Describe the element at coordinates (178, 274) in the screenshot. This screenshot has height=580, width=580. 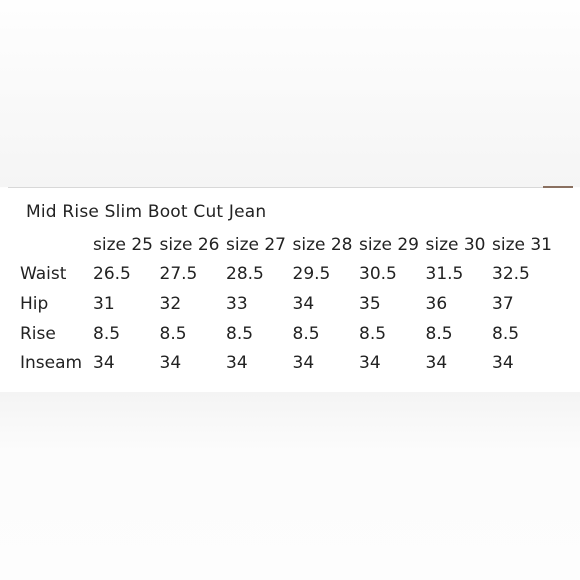
I see `table-cell: 27.5` at that location.